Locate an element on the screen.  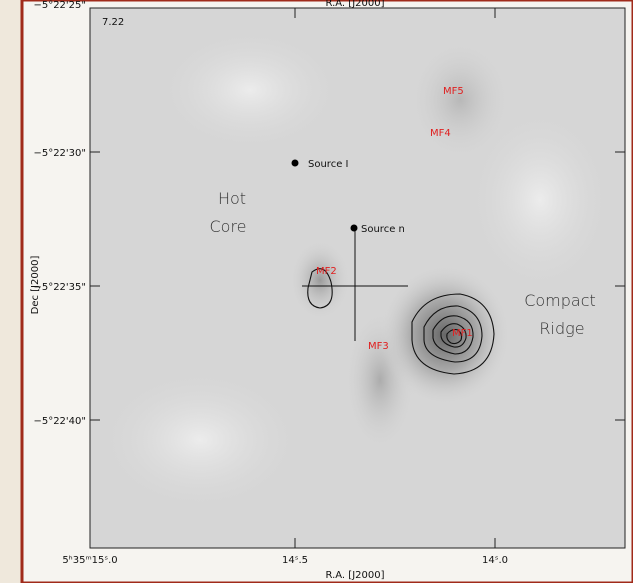
region-label: Ridge is located at coordinates (561, 328).